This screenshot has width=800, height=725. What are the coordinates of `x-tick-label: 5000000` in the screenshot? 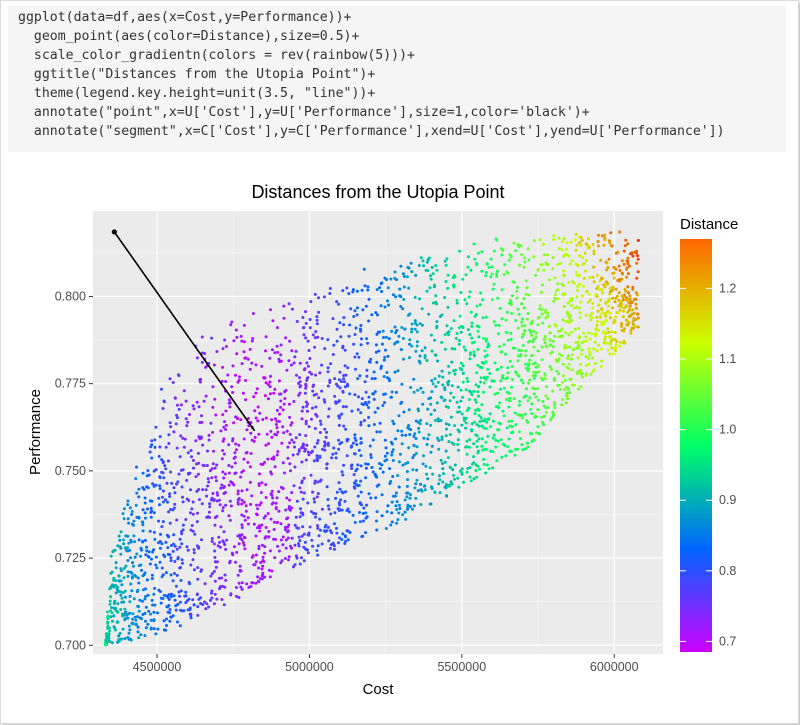 It's located at (309, 667).